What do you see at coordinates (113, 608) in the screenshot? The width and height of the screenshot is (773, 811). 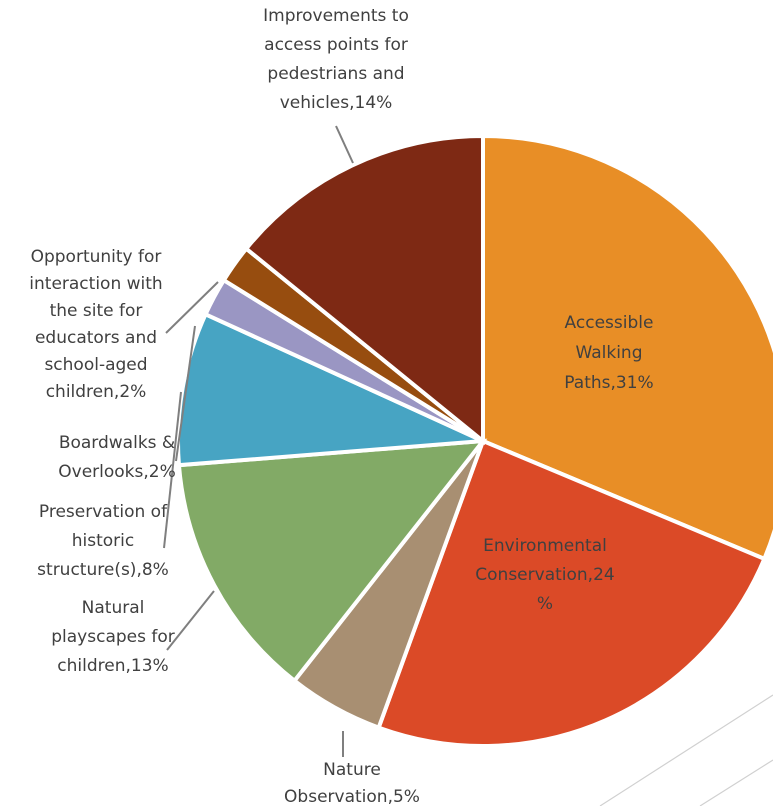 I see `slice-label-line: Natural` at bounding box center [113, 608].